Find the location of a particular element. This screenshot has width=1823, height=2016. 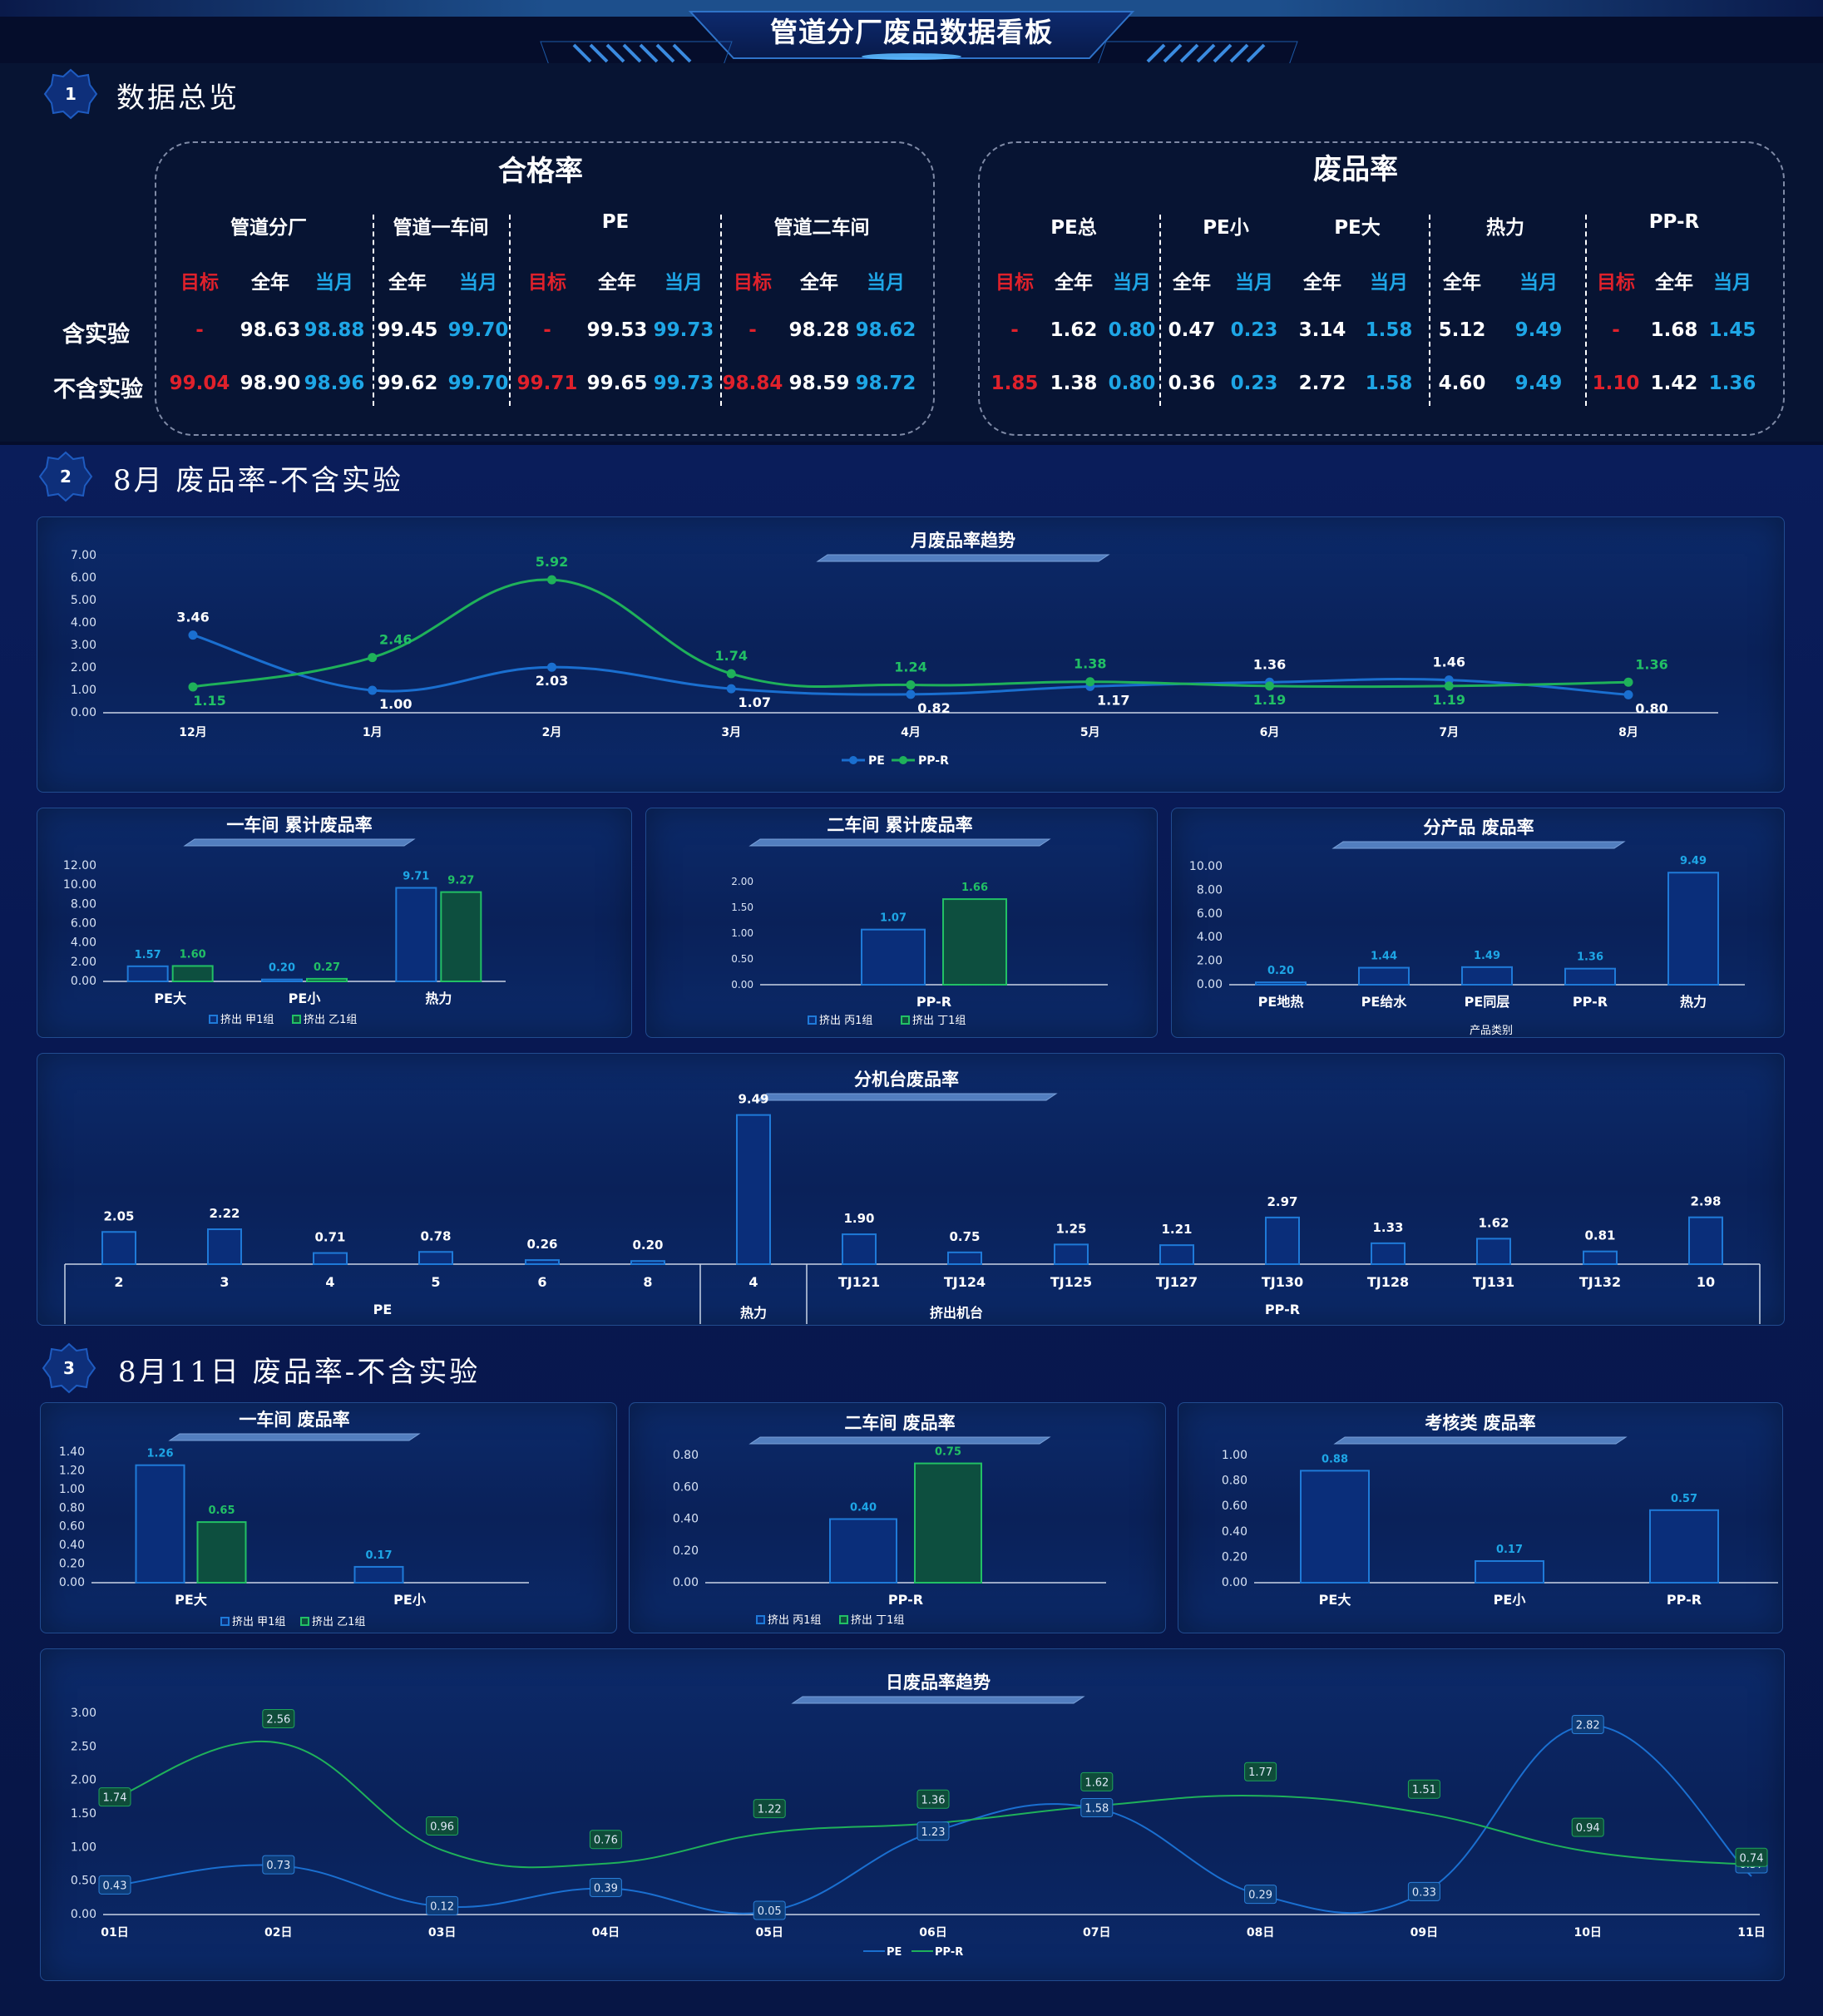

data-label: 0.88 is located at coordinates (1335, 1459).